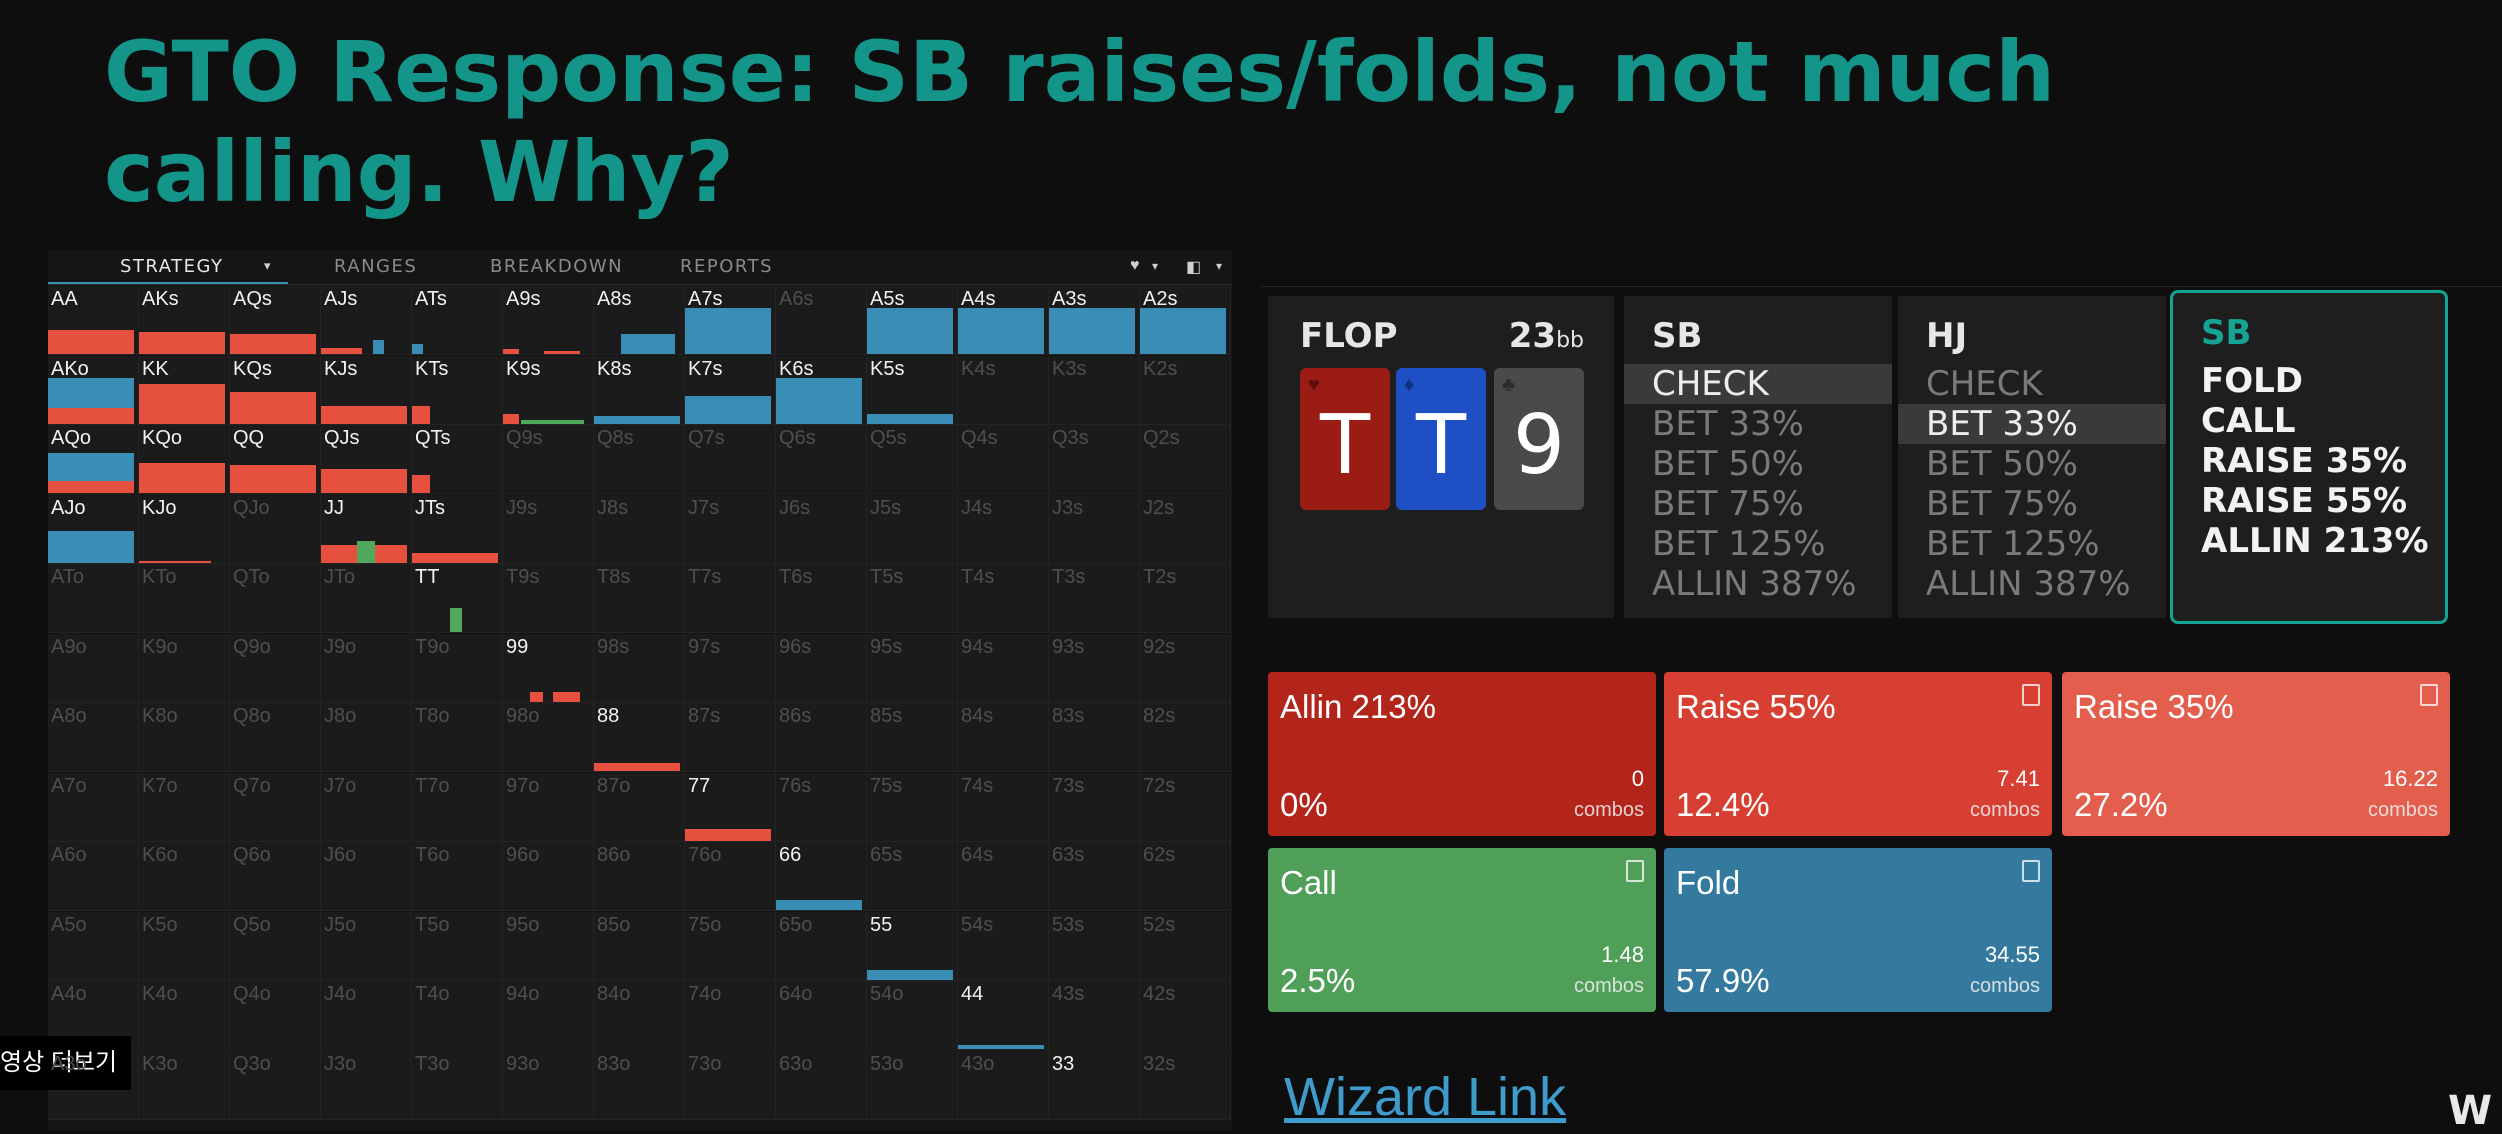 The height and width of the screenshot is (1134, 2502). What do you see at coordinates (1094, 459) in the screenshot?
I see `hand-cell: Q3s` at bounding box center [1094, 459].